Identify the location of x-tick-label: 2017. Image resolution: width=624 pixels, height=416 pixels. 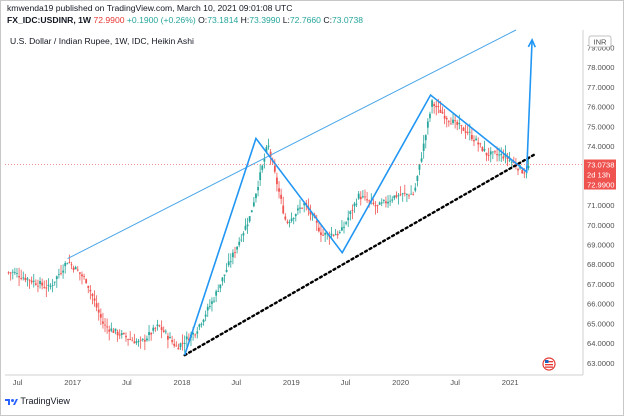
(72, 382).